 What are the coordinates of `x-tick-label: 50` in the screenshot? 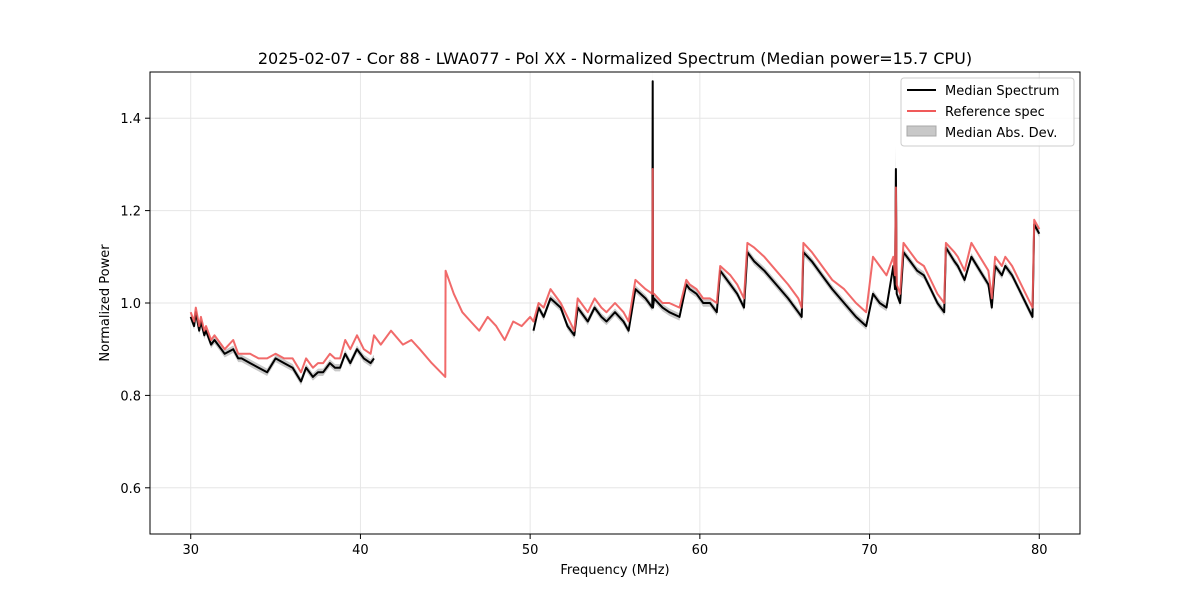 It's located at (530, 550).